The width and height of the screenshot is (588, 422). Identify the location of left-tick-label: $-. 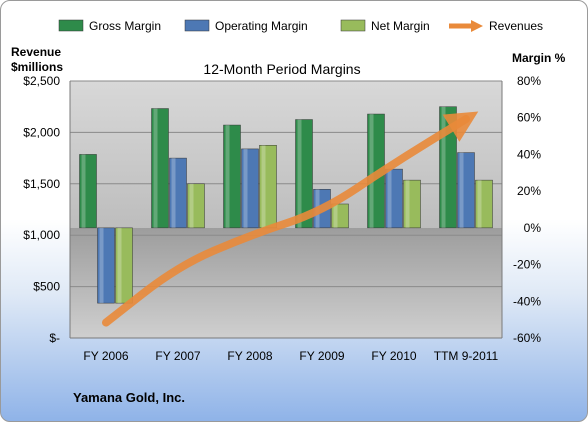
(54, 338).